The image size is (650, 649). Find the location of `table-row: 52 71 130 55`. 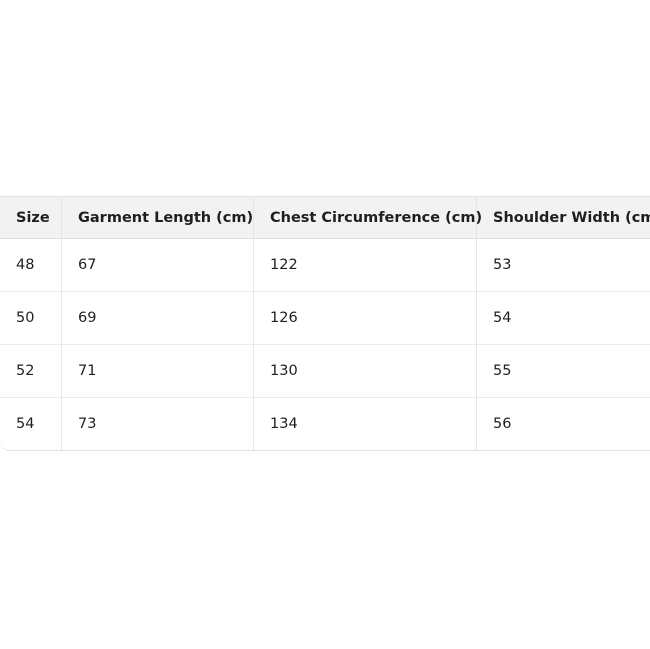

table-row: 52 71 130 55 is located at coordinates (325, 371).